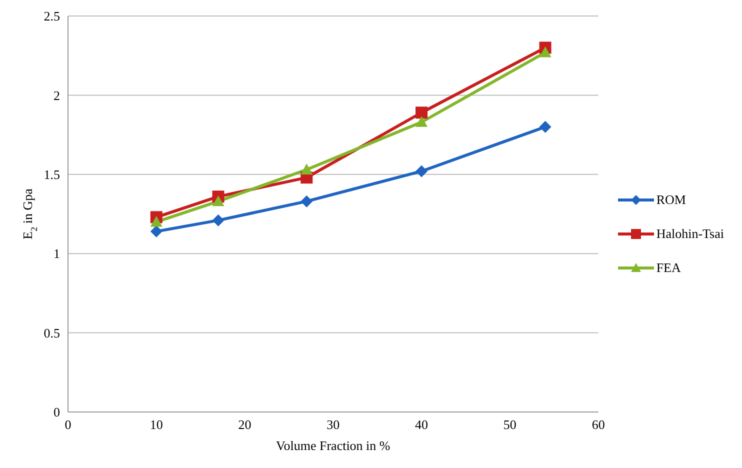 This screenshot has width=742, height=468. Describe the element at coordinates (421, 424) in the screenshot. I see `x-tick-label: 40` at that location.